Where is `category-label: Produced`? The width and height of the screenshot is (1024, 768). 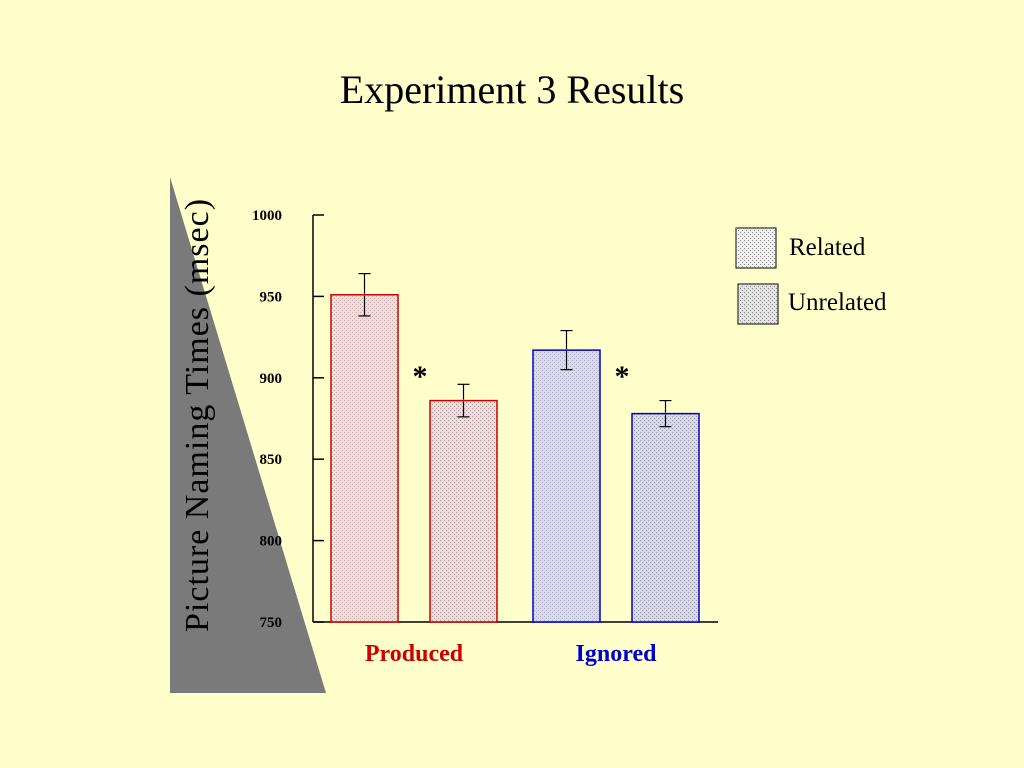
category-label: Produced is located at coordinates (414, 654).